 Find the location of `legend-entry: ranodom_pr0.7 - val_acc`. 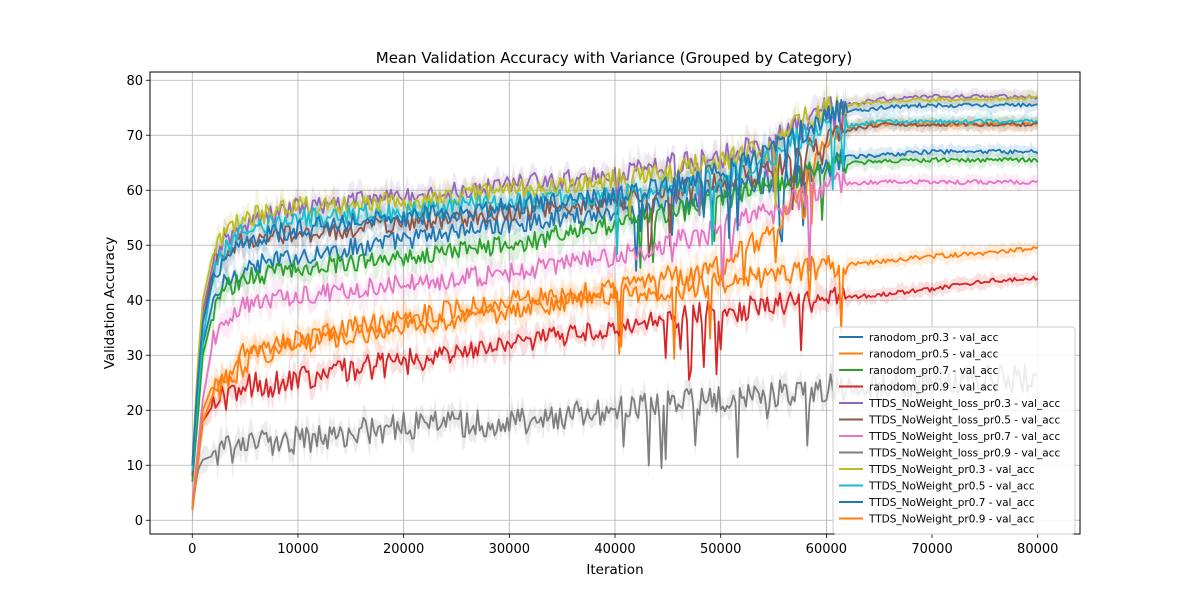

legend-entry: ranodom_pr0.7 - val_acc is located at coordinates (934, 371).